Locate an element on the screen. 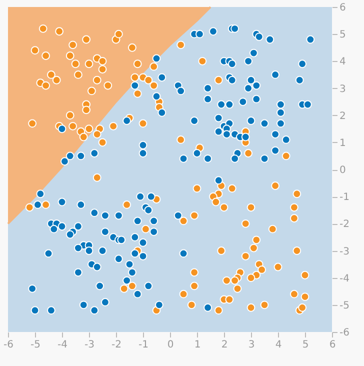  x-tick-label: 4 is located at coordinates (278, 345).